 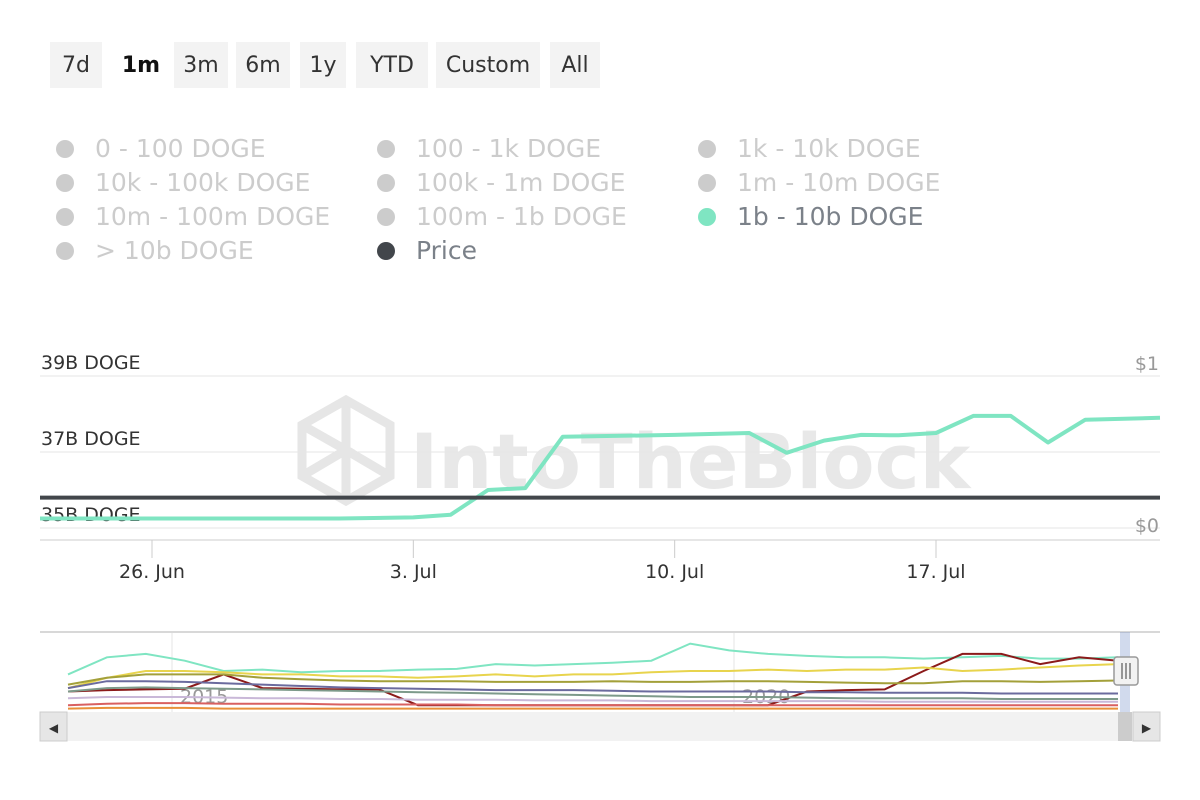 I want to click on legend-item: Price, so click(x=427, y=250).